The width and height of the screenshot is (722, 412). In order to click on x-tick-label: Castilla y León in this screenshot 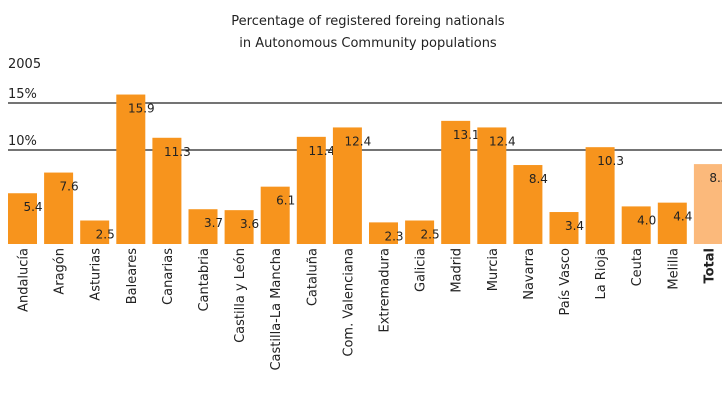, I will do `click(240, 295)`.